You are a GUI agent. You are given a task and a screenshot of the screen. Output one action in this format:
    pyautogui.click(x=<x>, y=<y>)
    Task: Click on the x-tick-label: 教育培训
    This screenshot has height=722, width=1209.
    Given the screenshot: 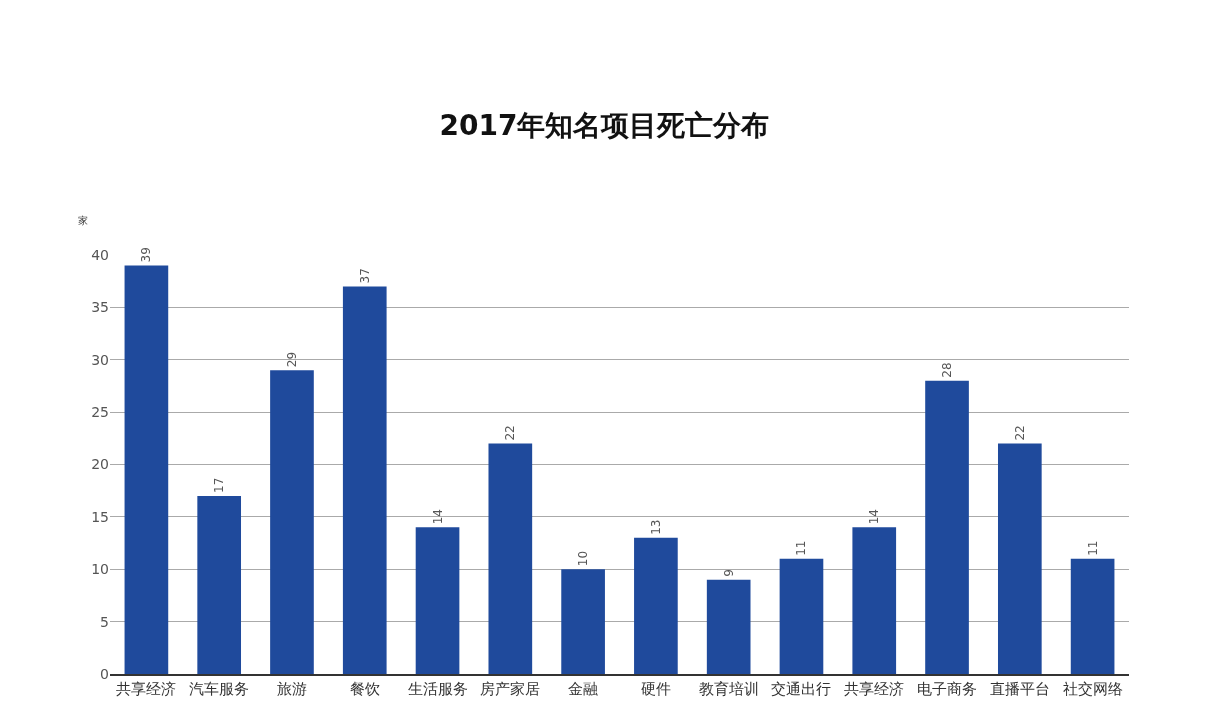 What is the action you would take?
    pyautogui.click(x=728, y=689)
    